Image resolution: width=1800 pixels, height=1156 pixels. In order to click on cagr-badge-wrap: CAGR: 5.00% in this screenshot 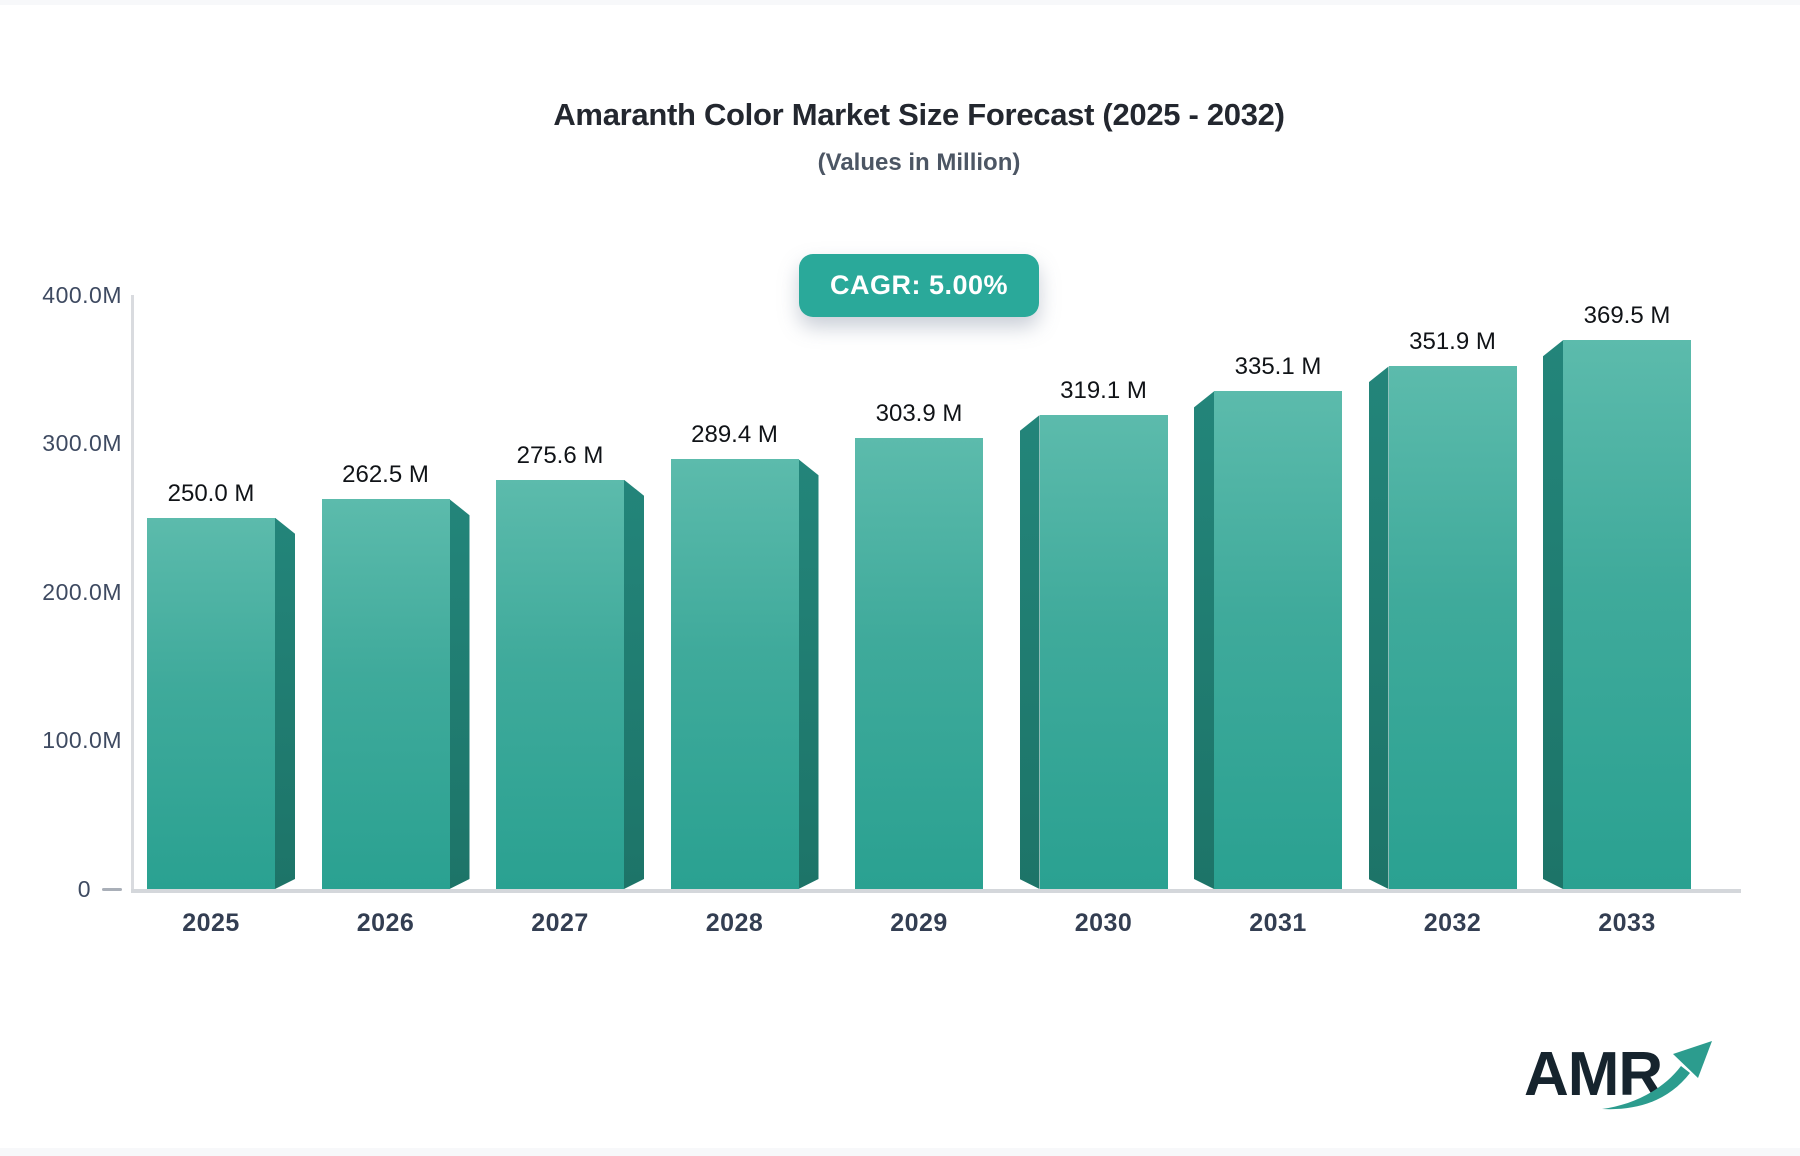, I will do `click(919, 285)`.